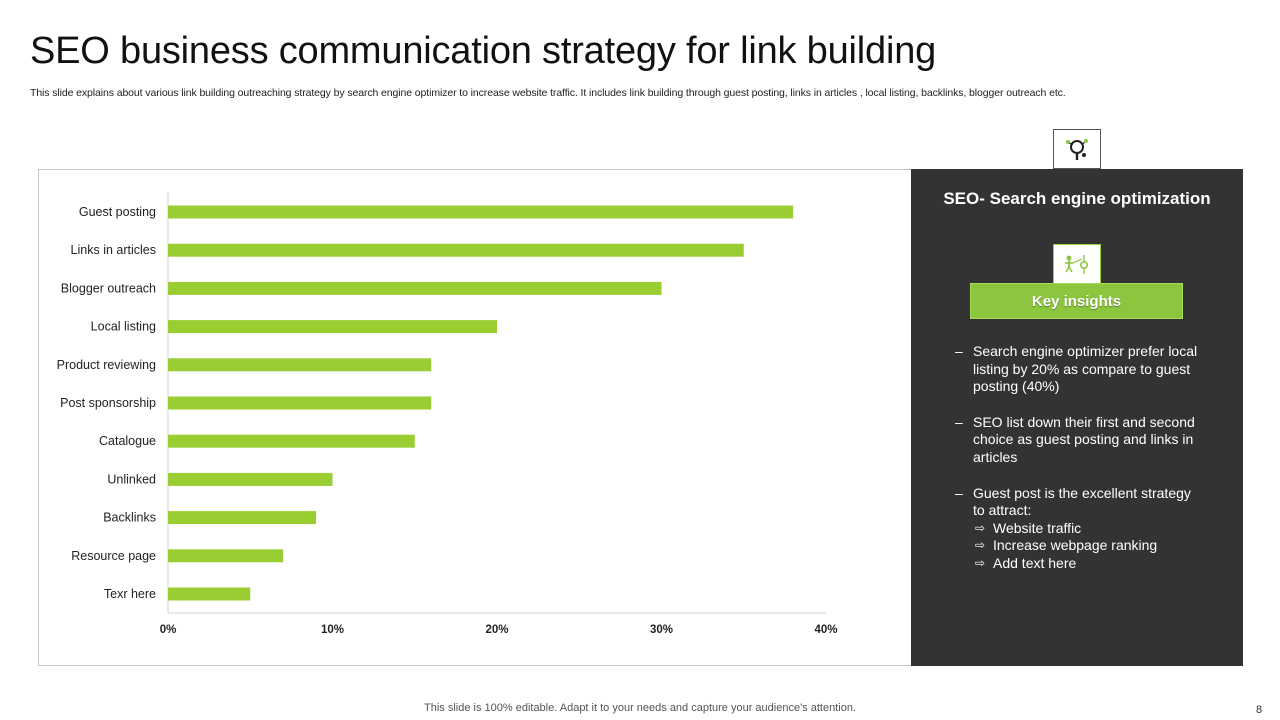 The width and height of the screenshot is (1280, 720). I want to click on insight-subitem-text: Add text here, so click(1035, 562).